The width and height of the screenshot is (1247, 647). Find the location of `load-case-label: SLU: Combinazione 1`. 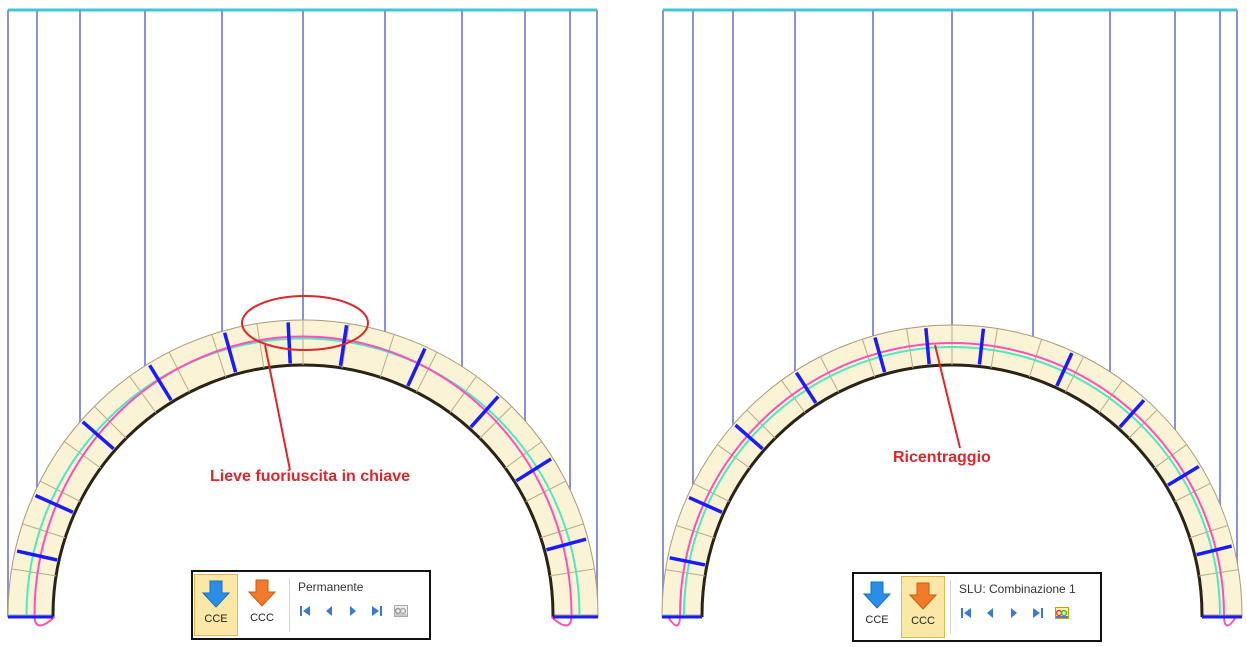

load-case-label: SLU: Combinazione 1 is located at coordinates (1017, 589).